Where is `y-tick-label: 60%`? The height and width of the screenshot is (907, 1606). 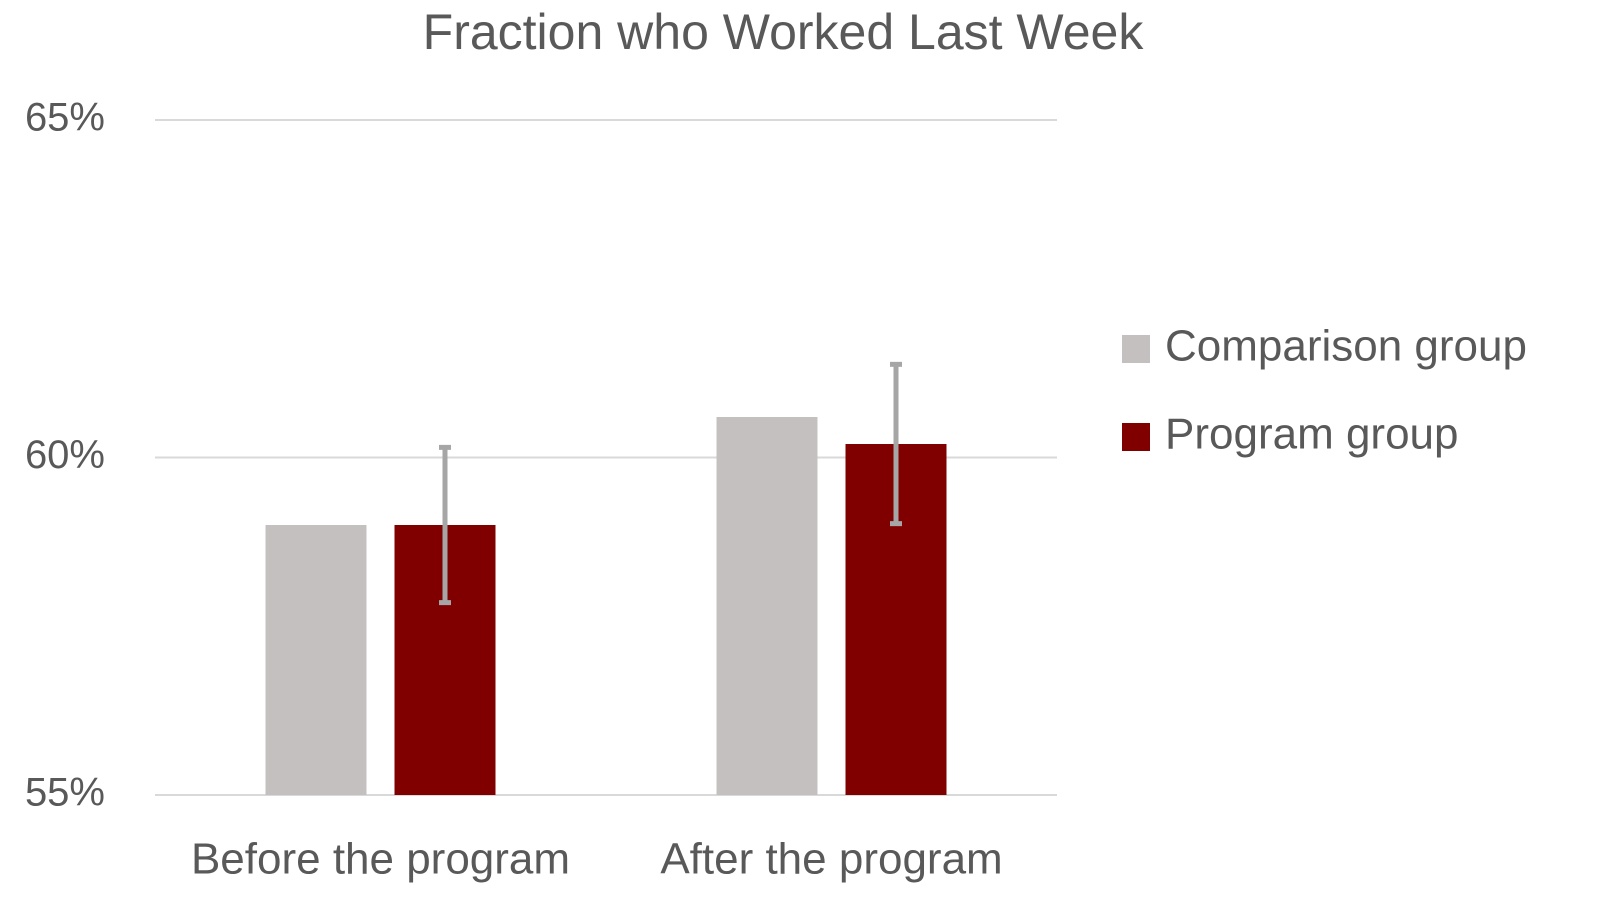 y-tick-label: 60% is located at coordinates (65, 455).